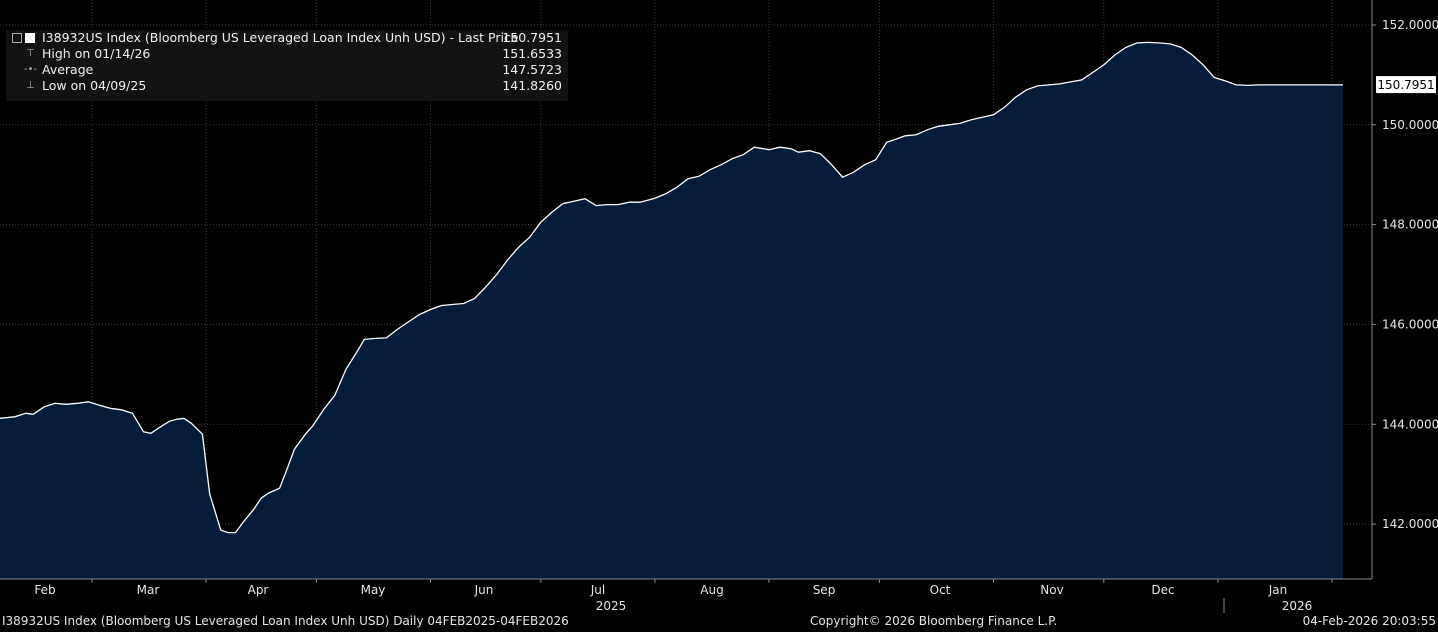  I want to click on legend-average-value: 147.5723, so click(532, 69).